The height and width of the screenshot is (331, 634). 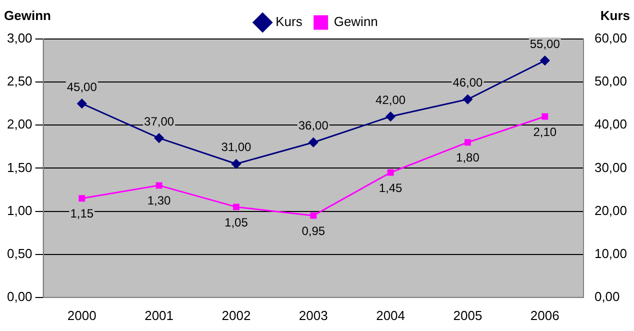 What do you see at coordinates (611, 38) in the screenshot?
I see `y2-tick-label: 60,00` at bounding box center [611, 38].